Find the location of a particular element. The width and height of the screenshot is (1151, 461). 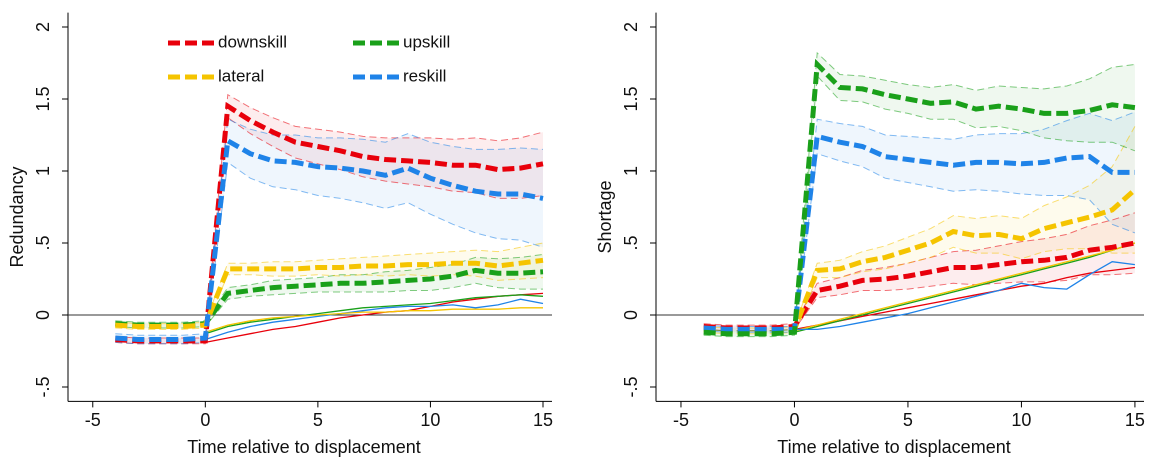

legend-label: lateral is located at coordinates (241, 75).